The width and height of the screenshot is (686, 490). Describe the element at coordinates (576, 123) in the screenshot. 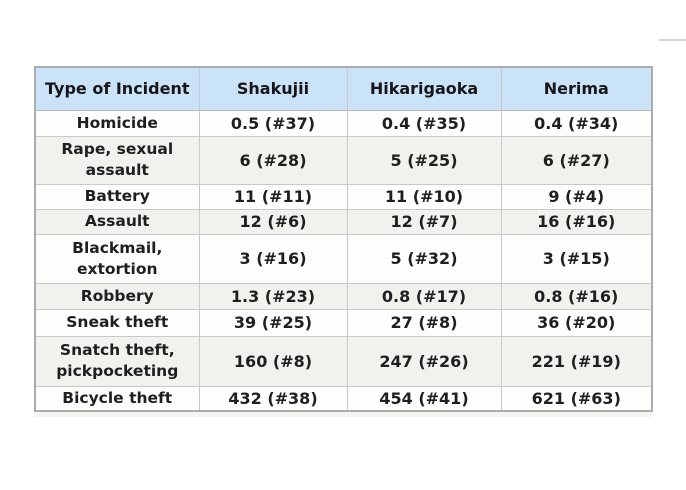

I see `value-cell: 0.4 (#34)` at that location.